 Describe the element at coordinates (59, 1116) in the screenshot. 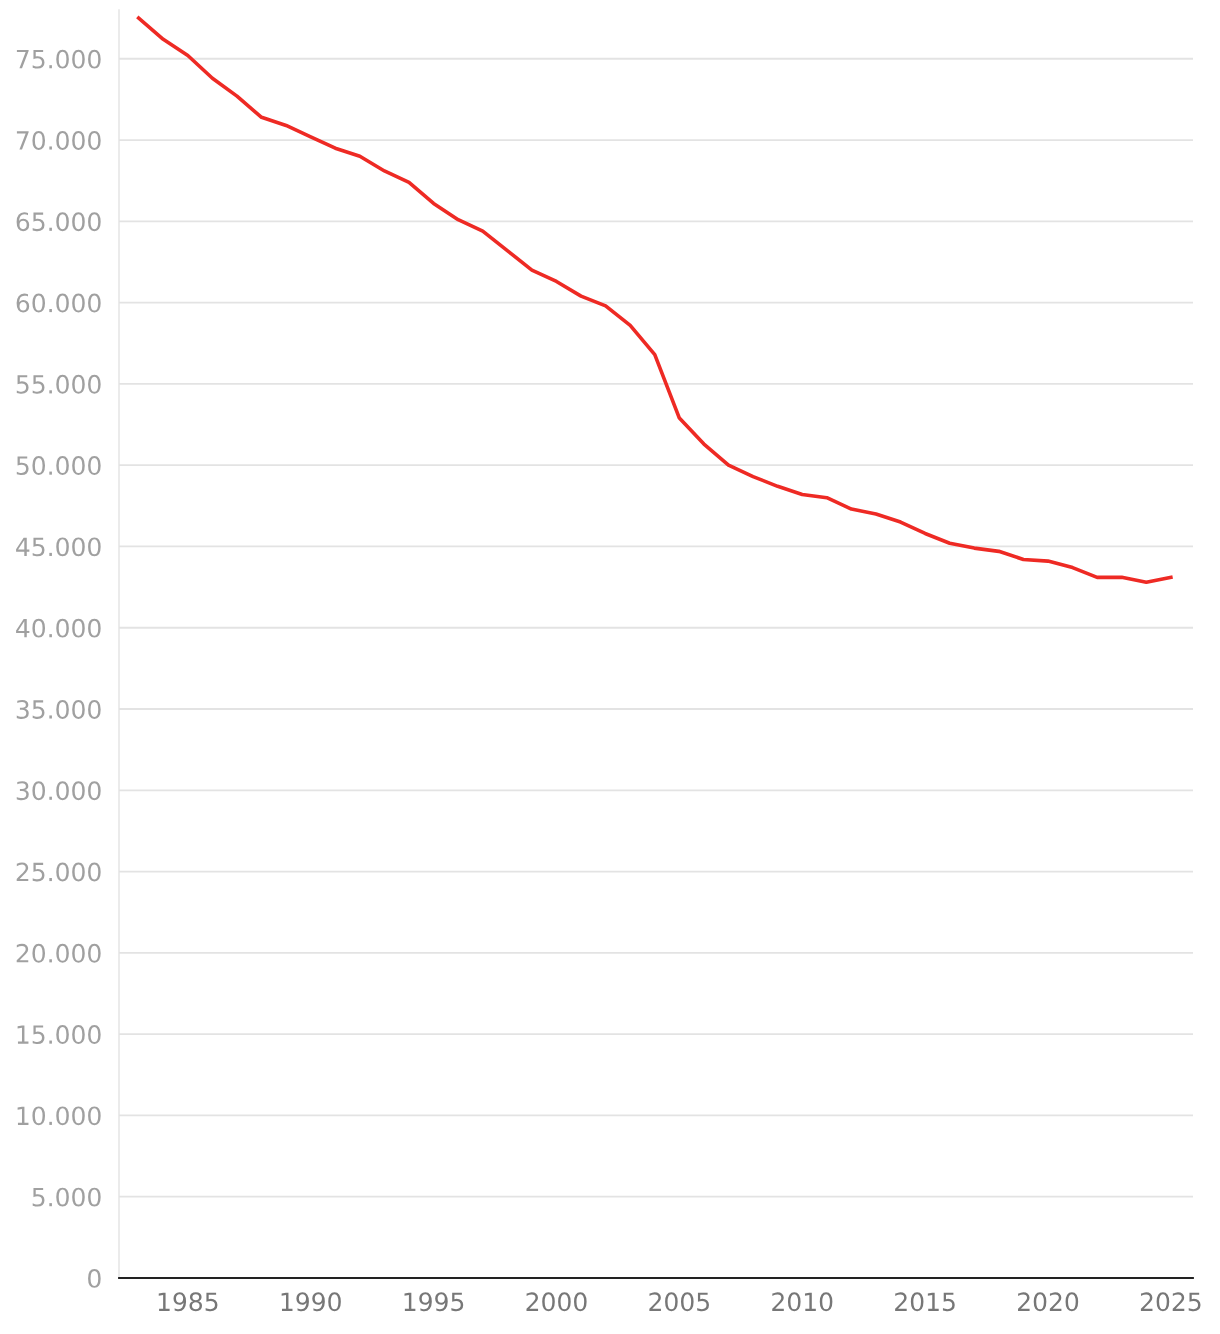

I see `y-tick-label: 10.000` at that location.